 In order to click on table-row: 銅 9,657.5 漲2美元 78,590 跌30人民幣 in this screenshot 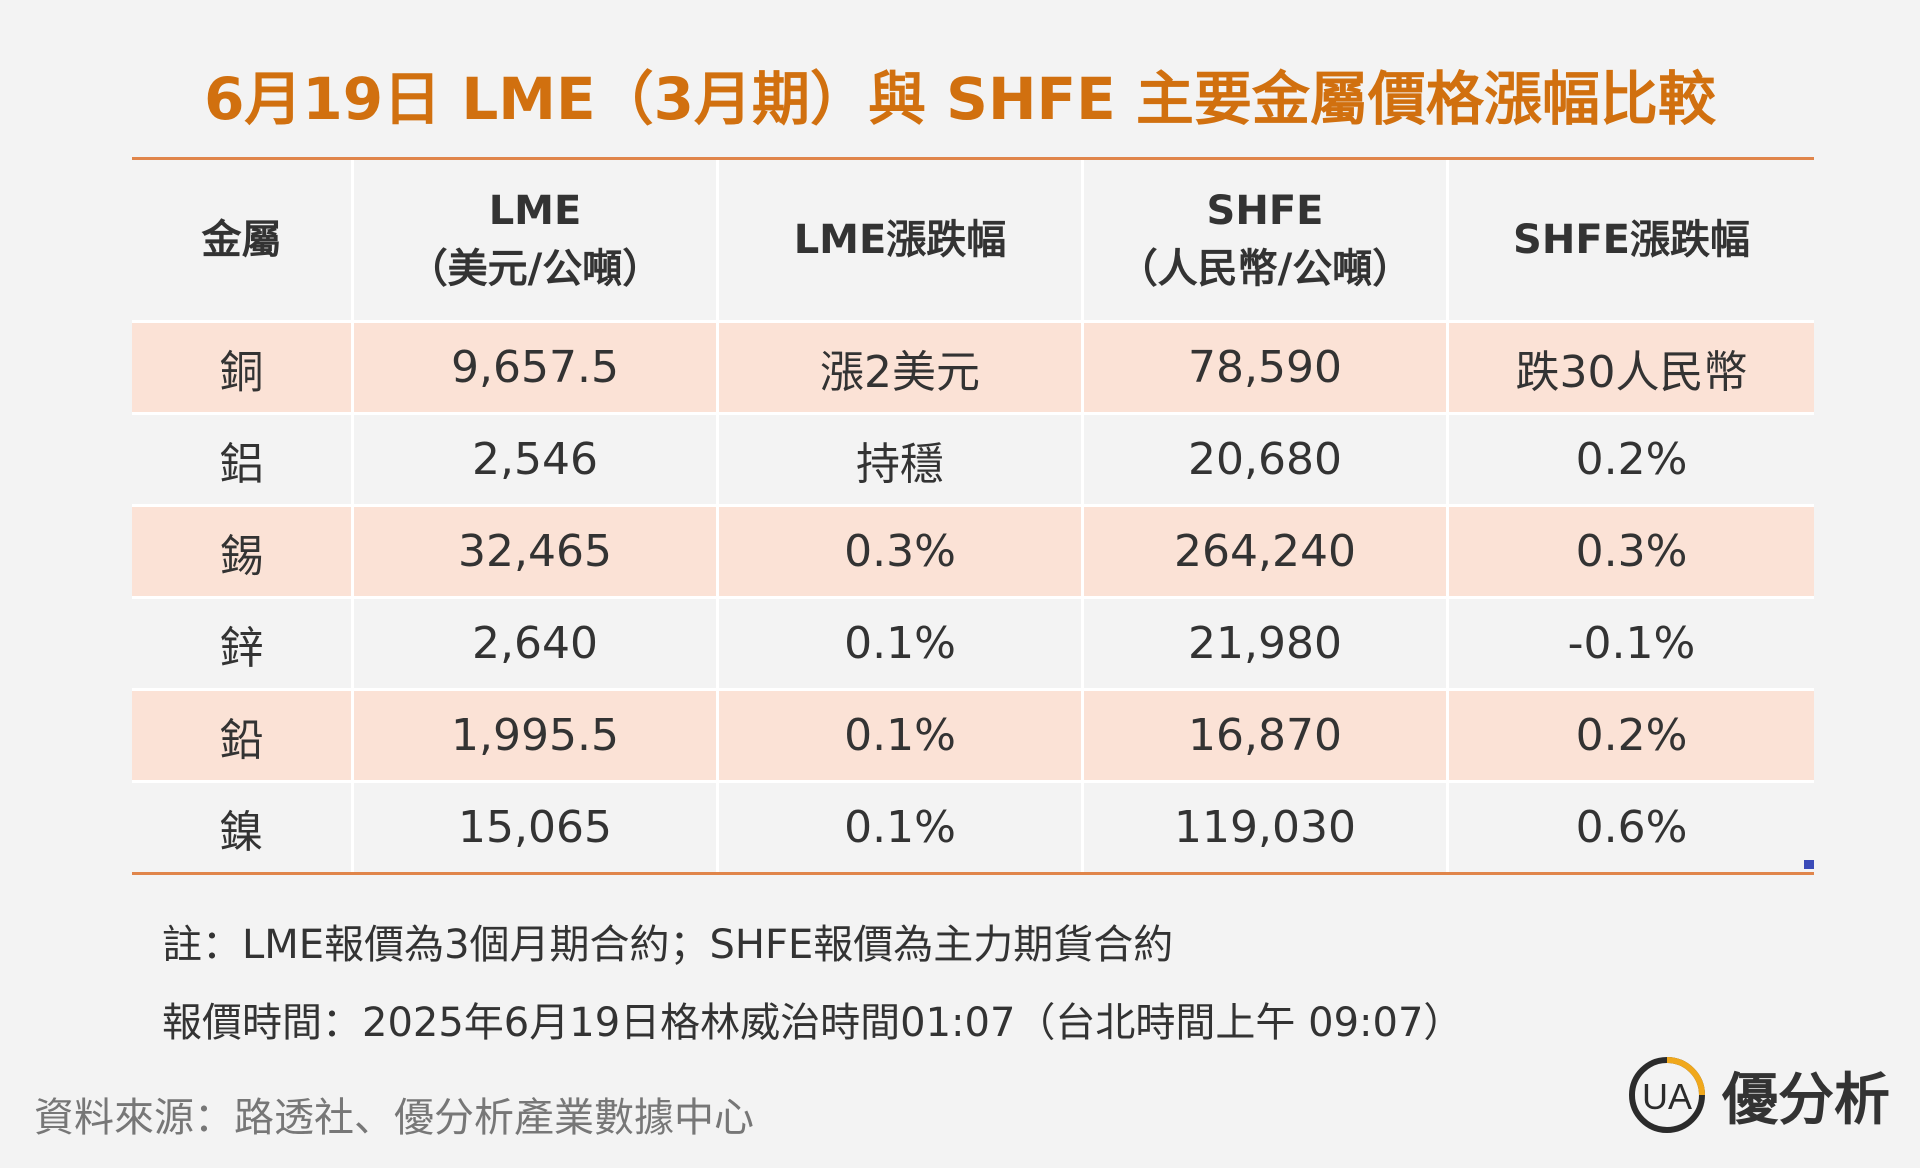, I will do `click(973, 369)`.